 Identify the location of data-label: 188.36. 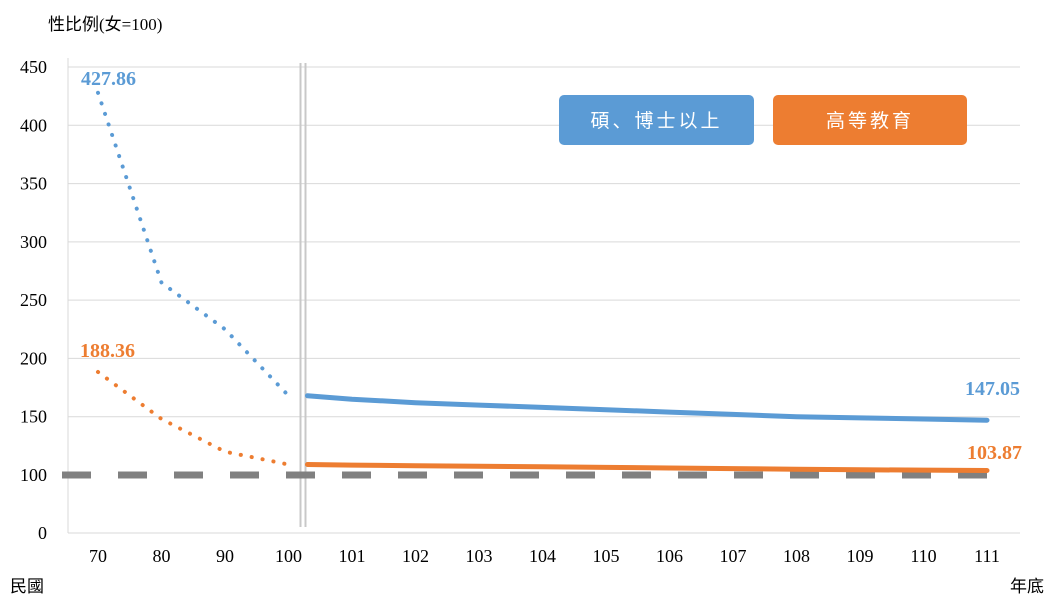
(107, 351).